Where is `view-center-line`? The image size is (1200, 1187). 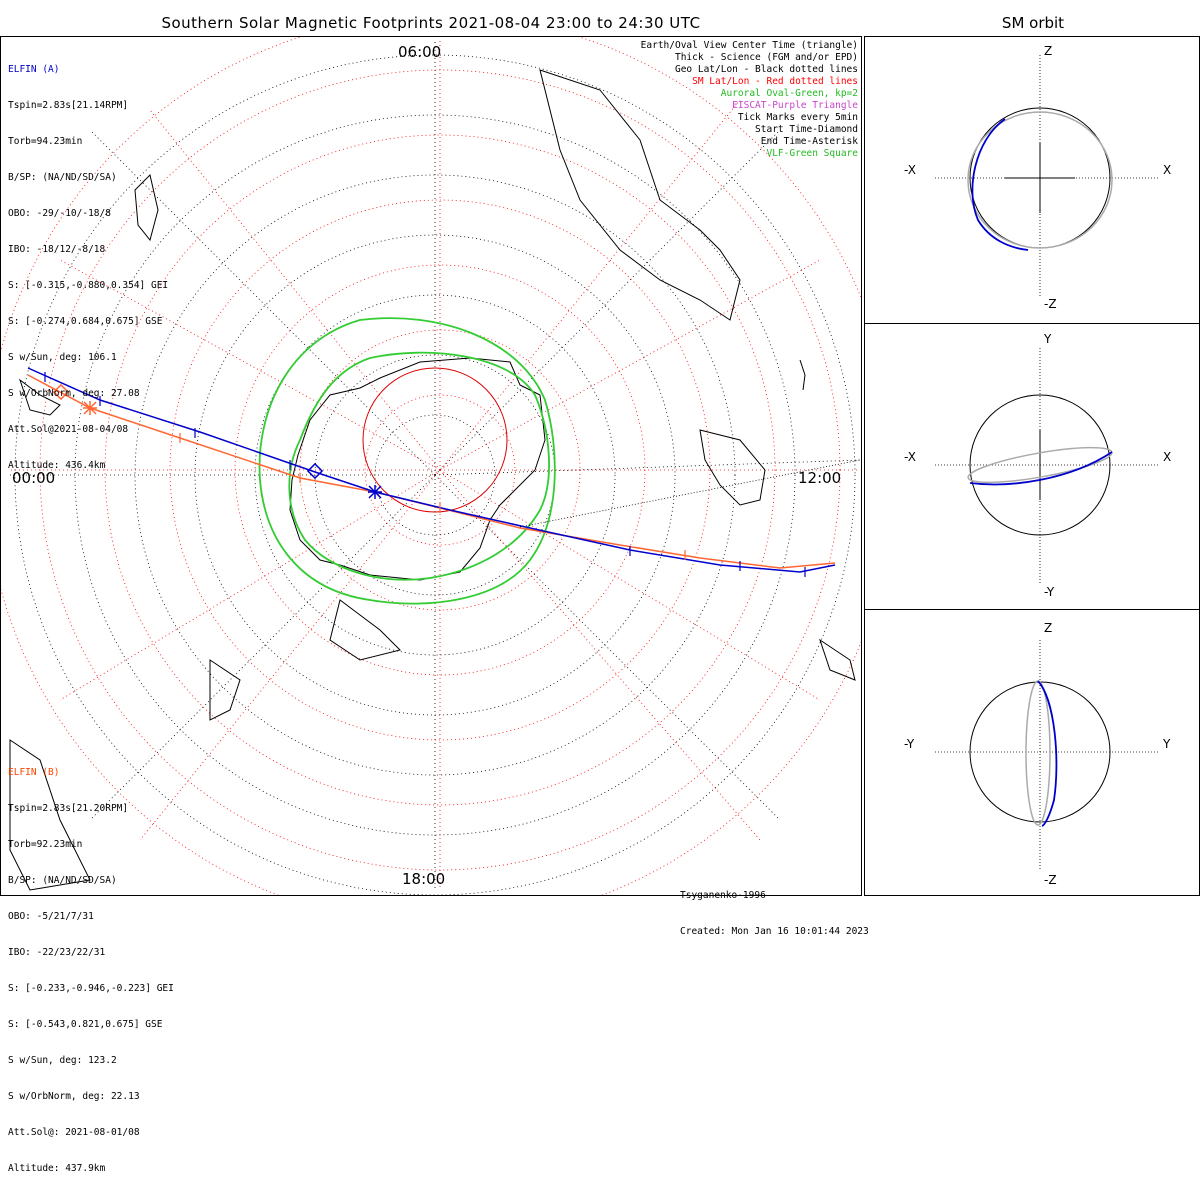 view-center-line is located at coordinates (690, 493).